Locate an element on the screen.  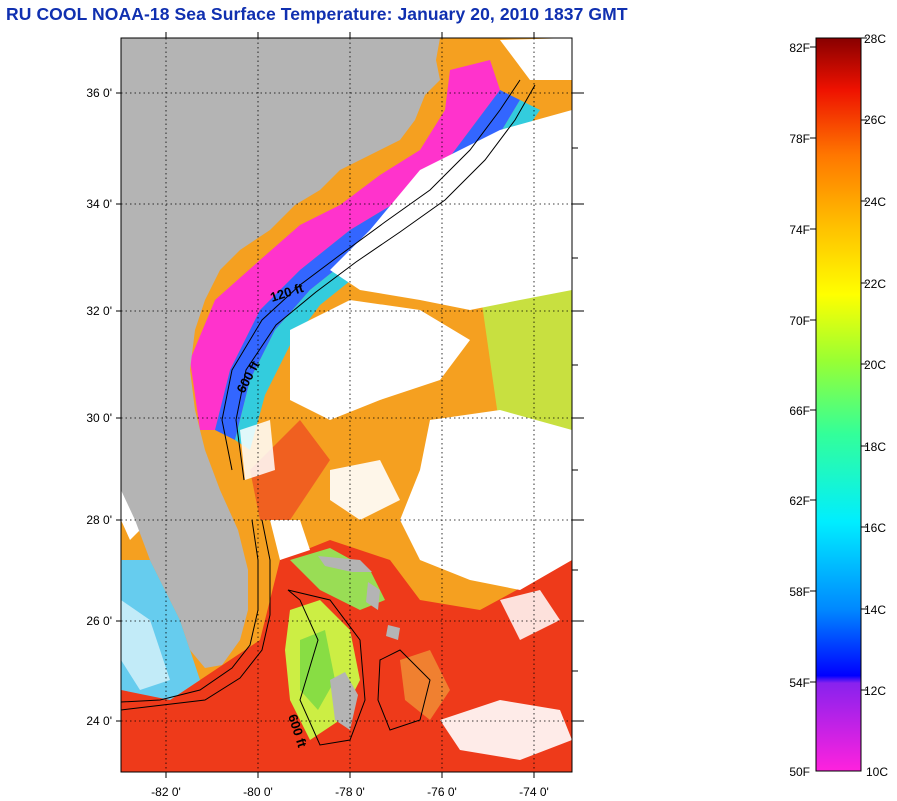
lat-label-34: 34 0' is located at coordinates (99, 204).